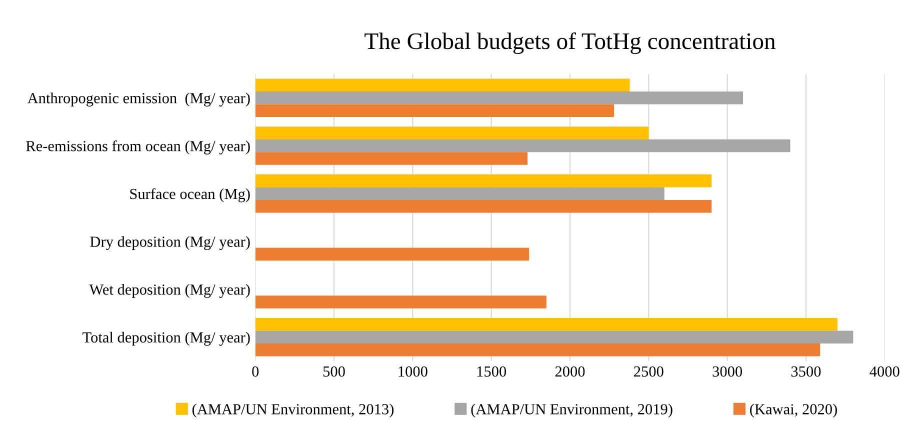  I want to click on x-tick-label: 0, so click(255, 371).